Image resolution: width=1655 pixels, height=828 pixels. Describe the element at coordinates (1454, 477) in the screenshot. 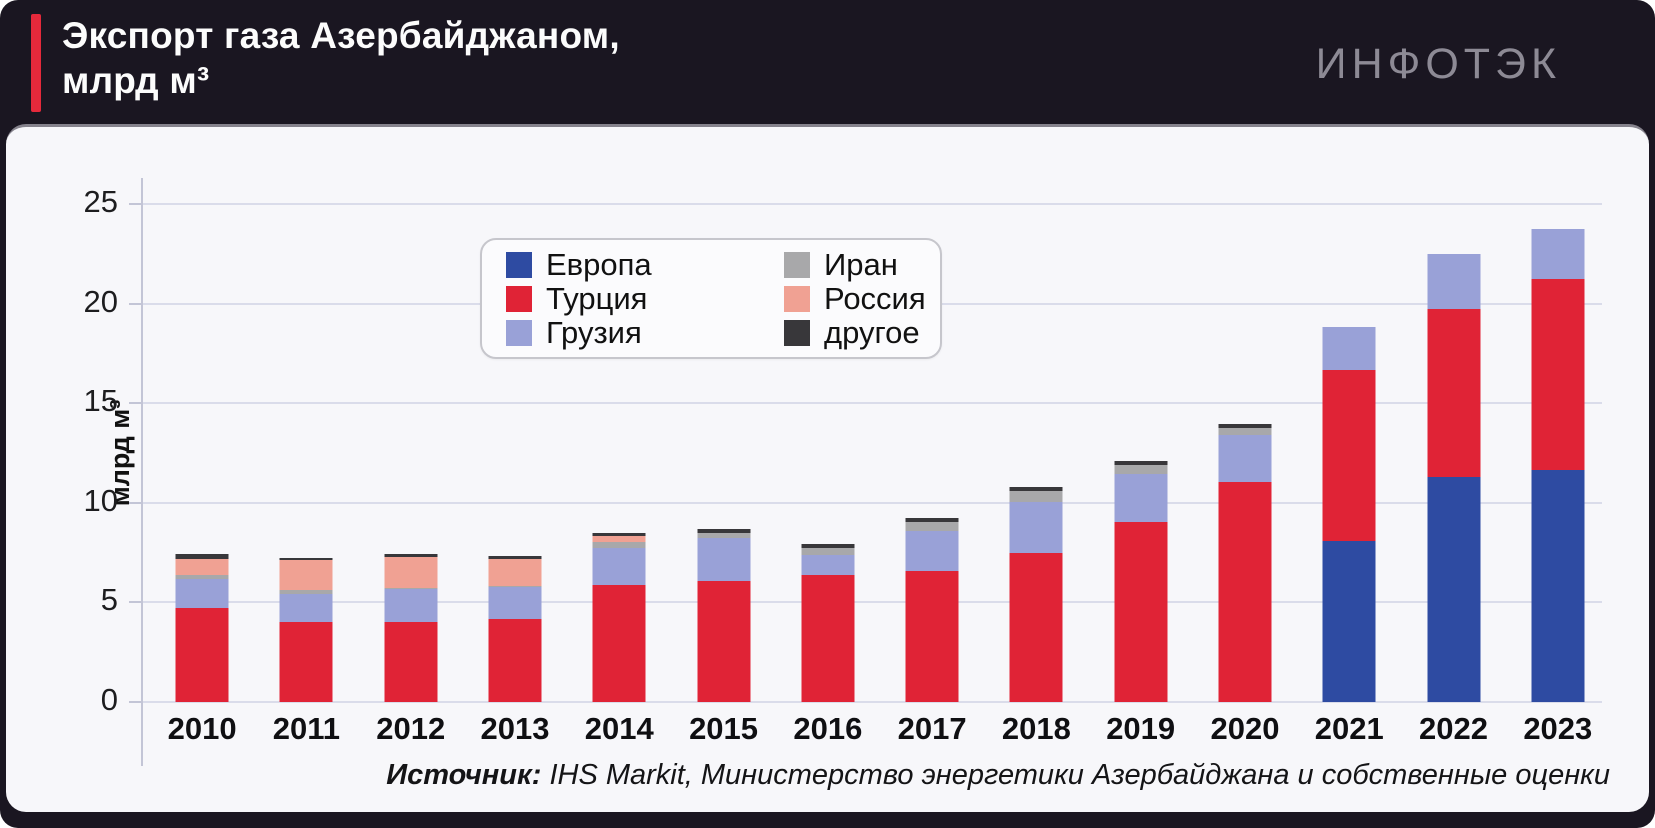

I see `bar-2022` at that location.